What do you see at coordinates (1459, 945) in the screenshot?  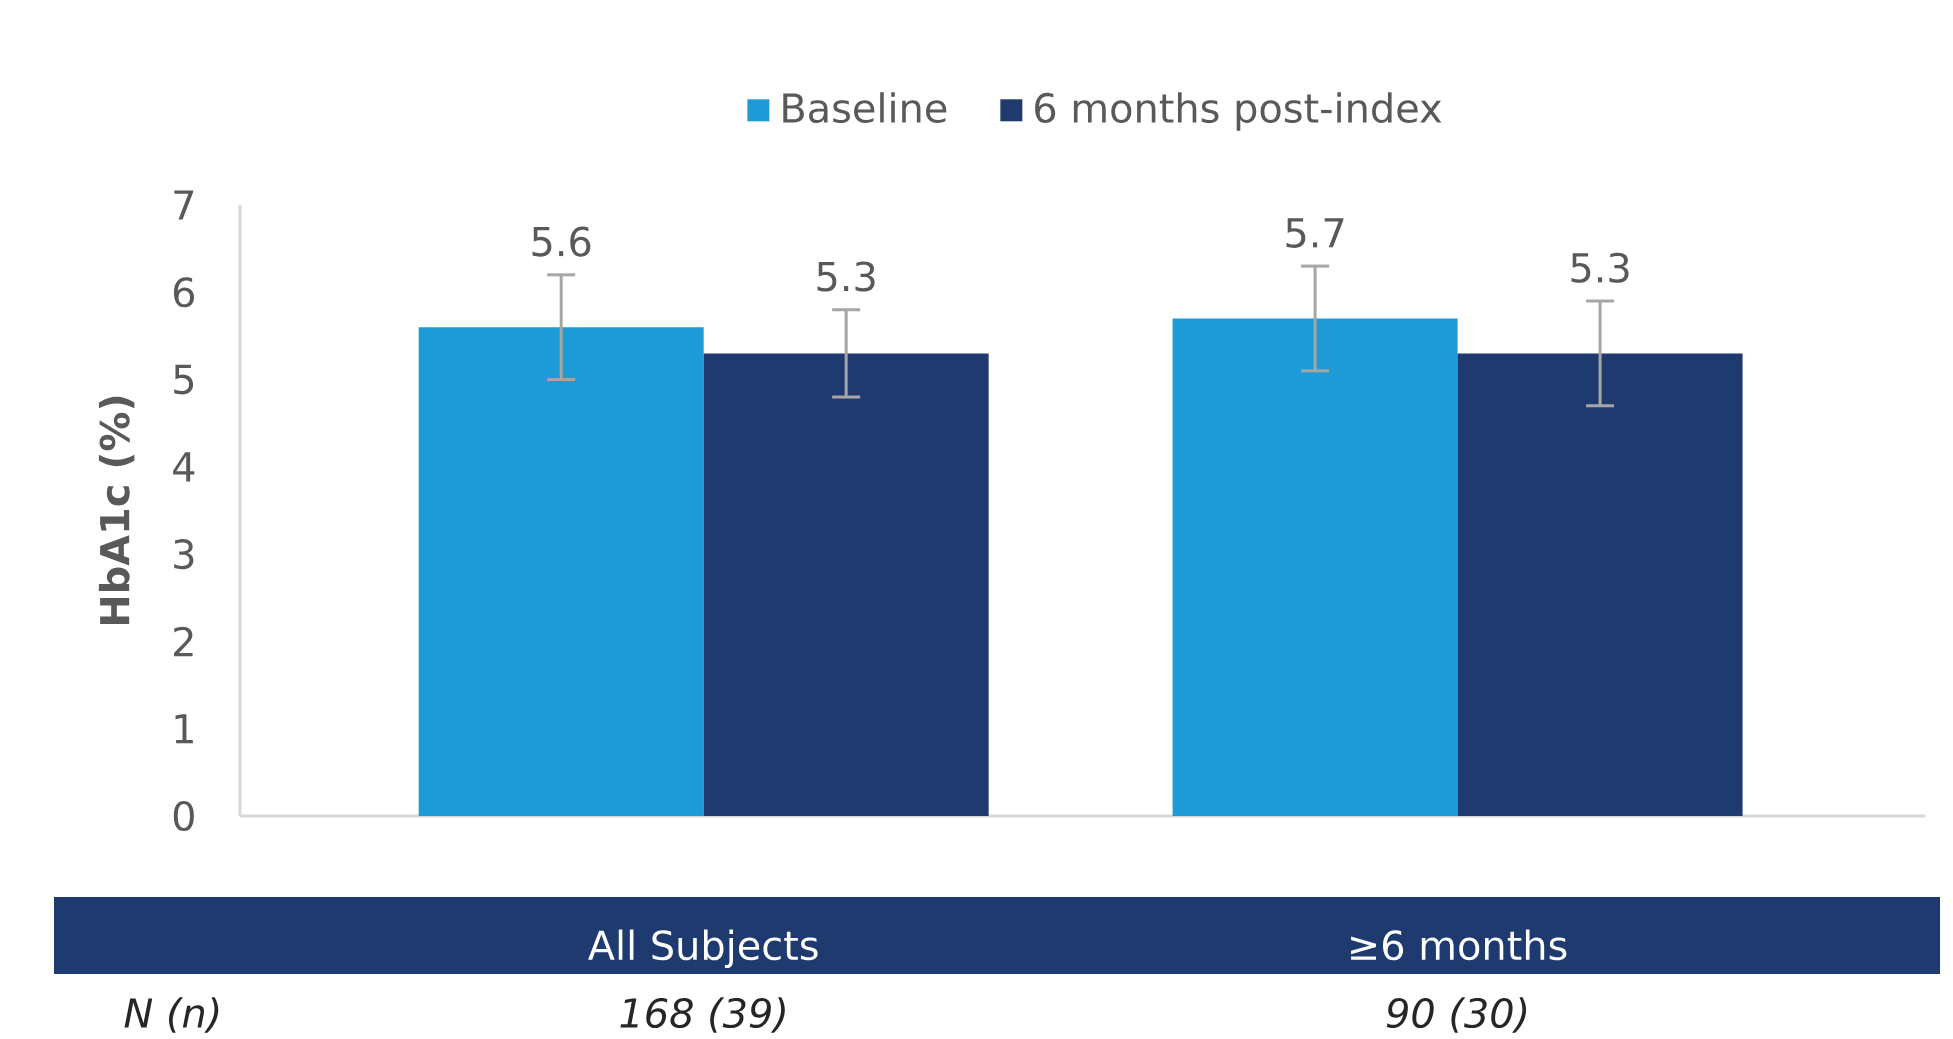 I see `x-tick-label: ≥6 months` at bounding box center [1459, 945].